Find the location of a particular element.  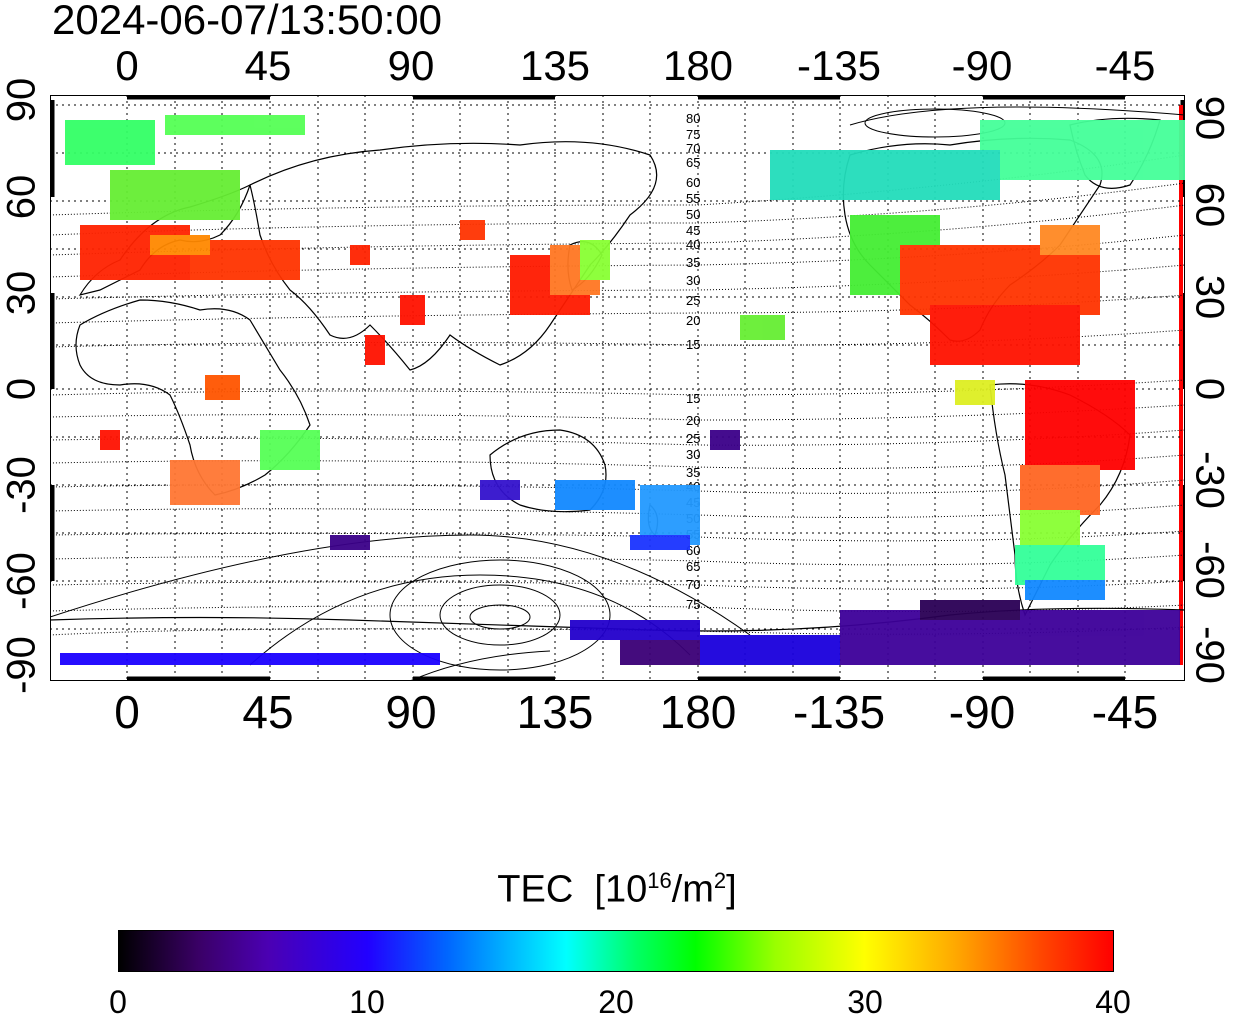

bottom-lon-tick: -45 is located at coordinates (1125, 712).